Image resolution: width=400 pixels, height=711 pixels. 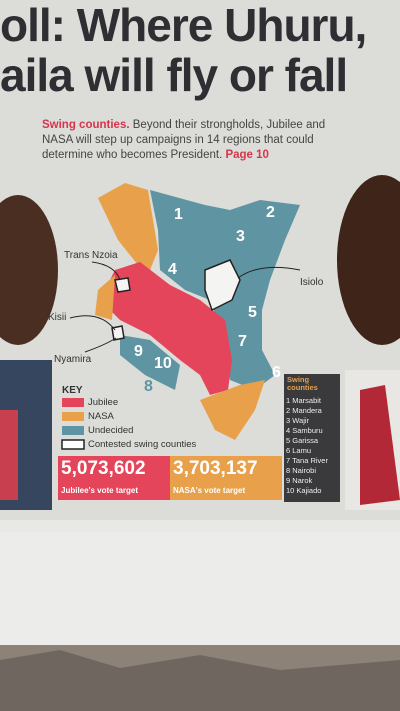 What do you see at coordinates (183, 25) in the screenshot?
I see `headline: oll: Where Uhuru,` at bounding box center [183, 25].